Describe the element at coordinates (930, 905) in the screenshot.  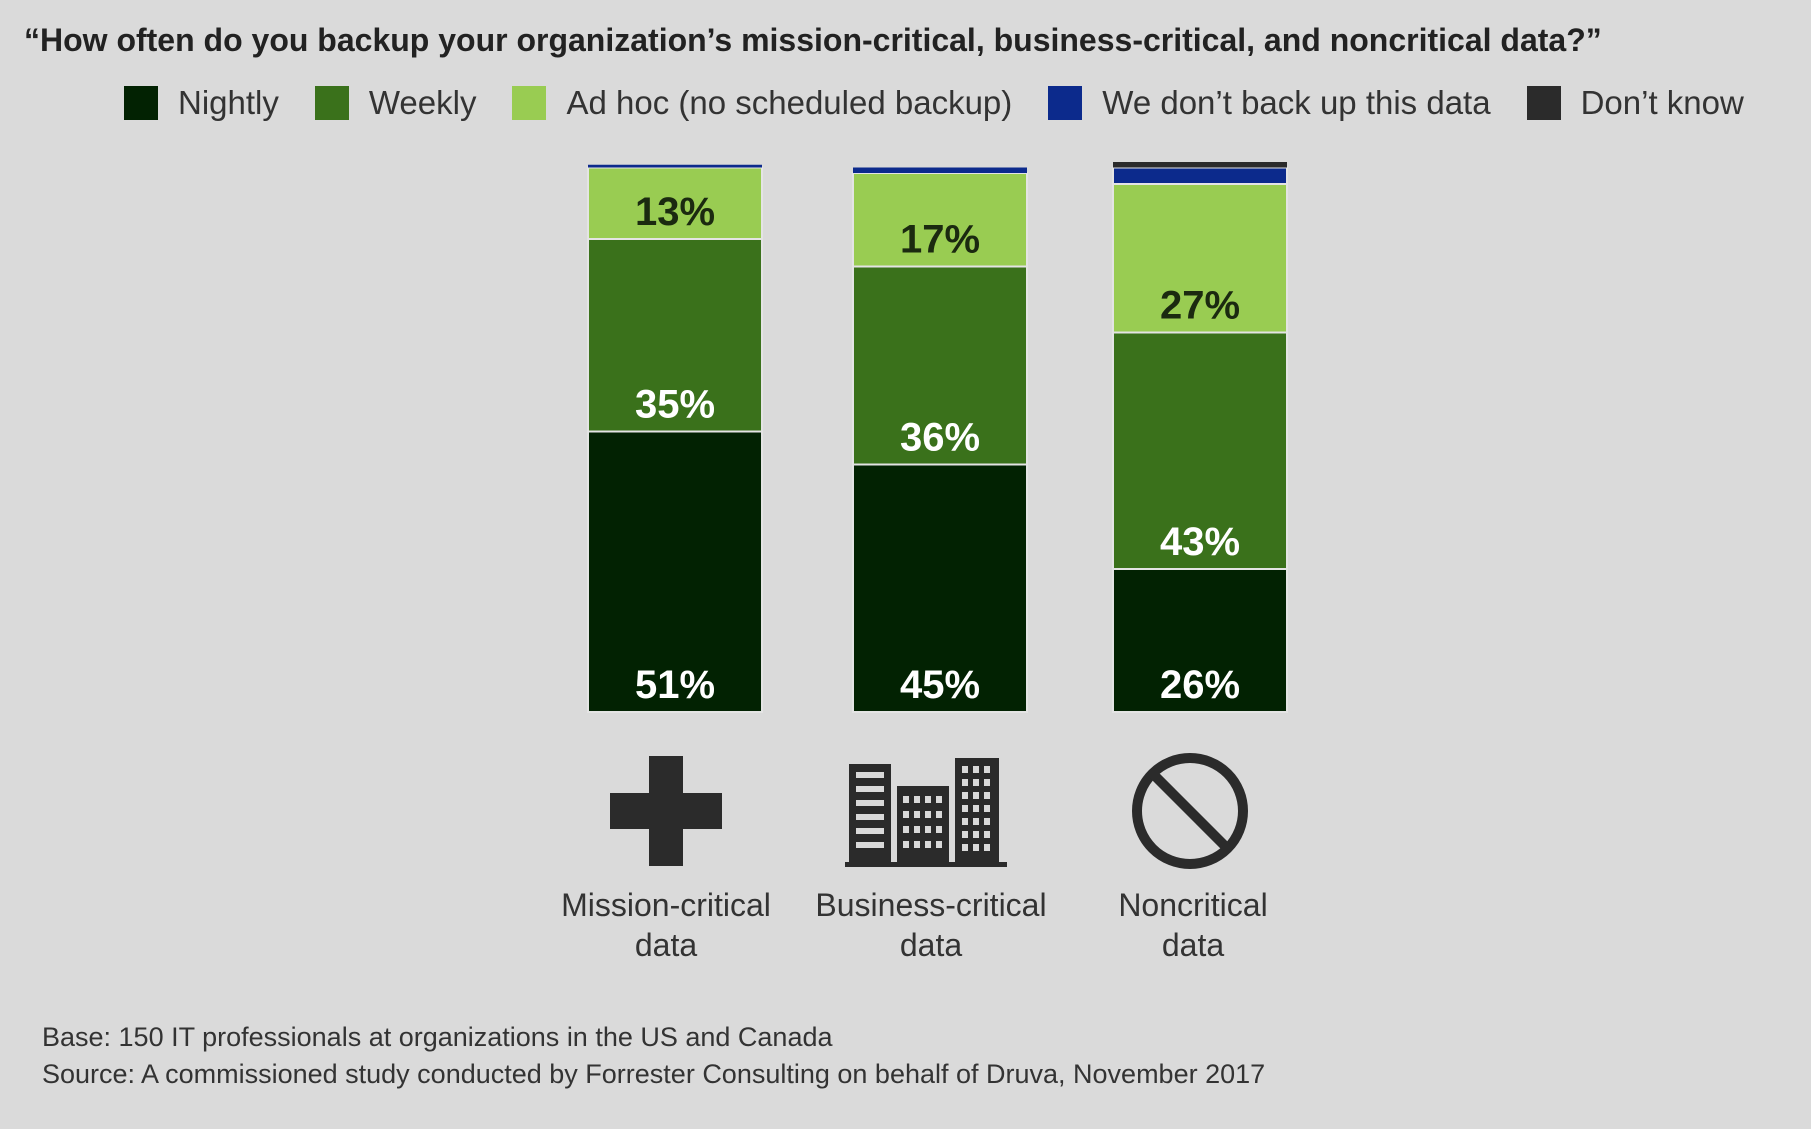
I see `category-label: Business-critical` at that location.